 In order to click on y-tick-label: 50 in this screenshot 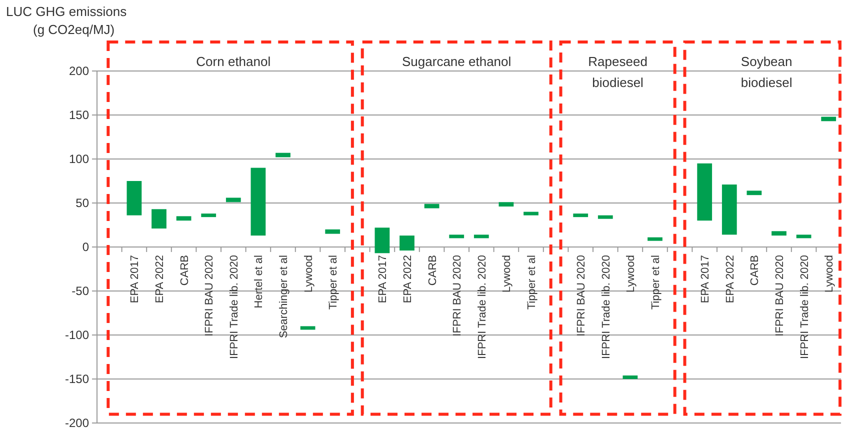, I will do `click(83, 203)`.